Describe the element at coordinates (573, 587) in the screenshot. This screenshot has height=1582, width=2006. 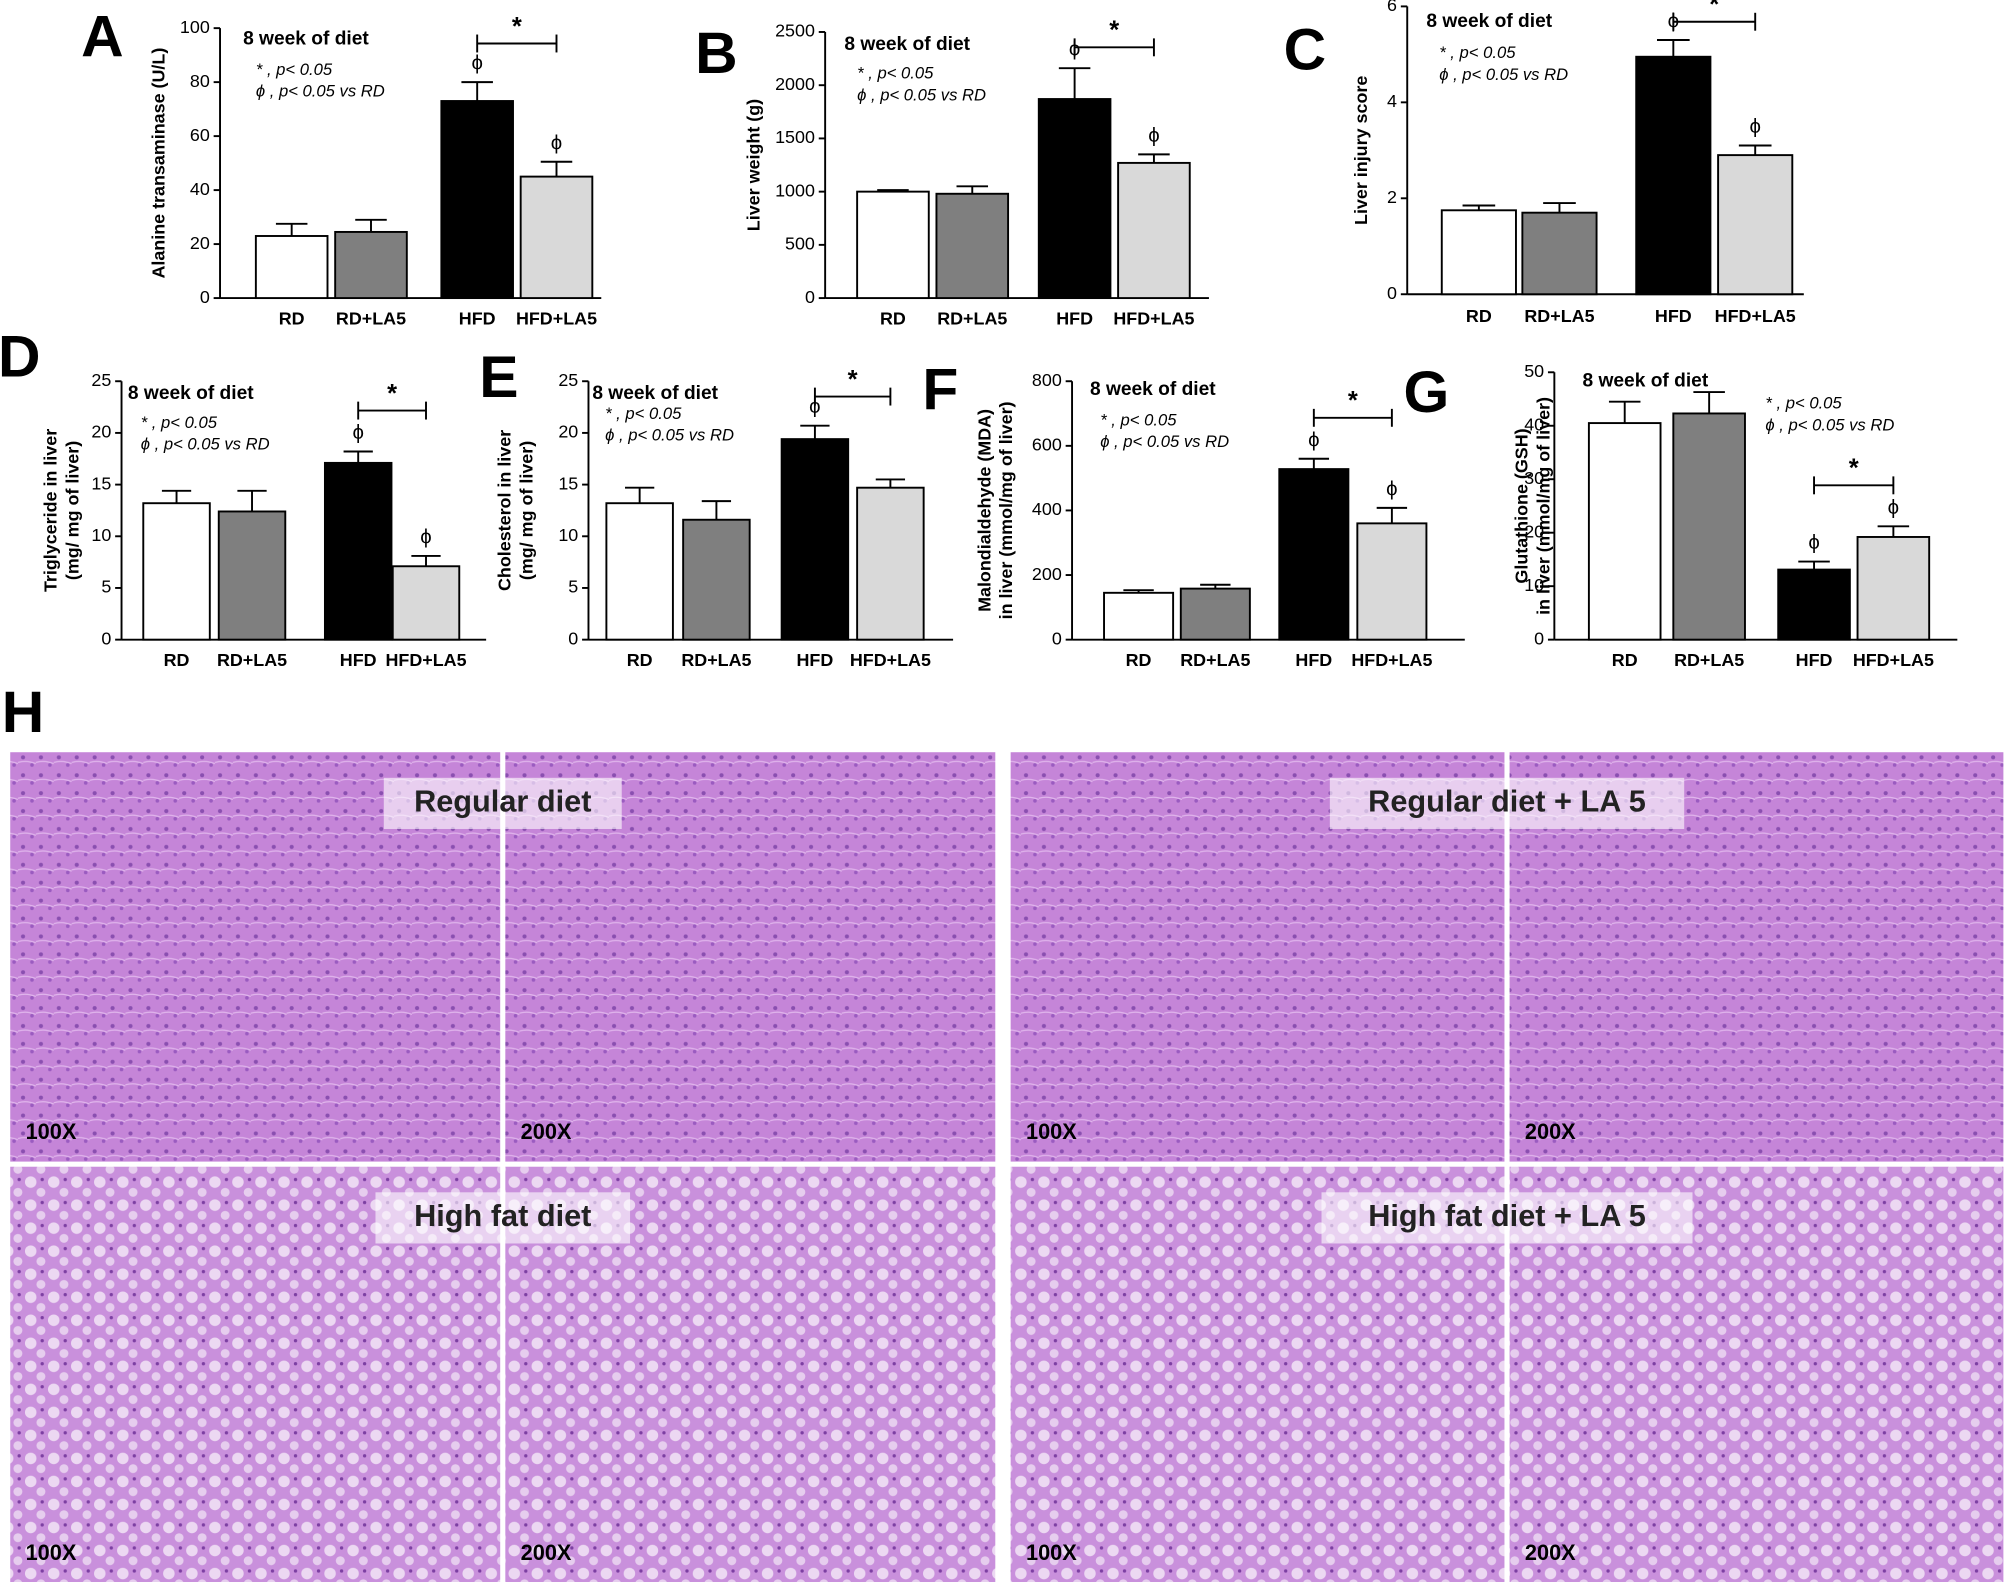
I see `y-tick-label: 5` at that location.